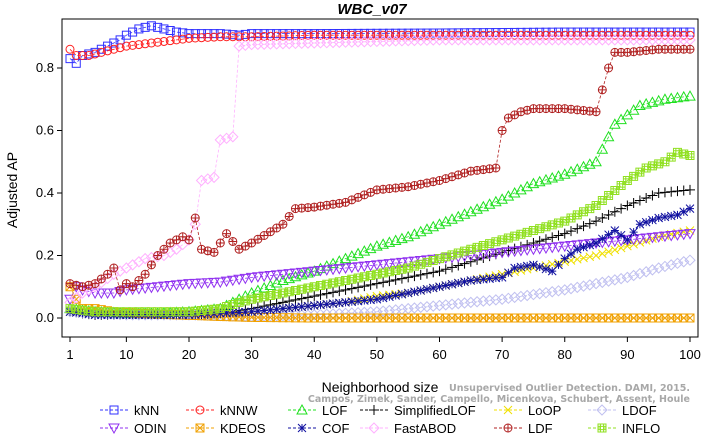 The height and width of the screenshot is (434, 702). Describe the element at coordinates (129, 410) in the screenshot. I see `legend-item-knn: kNN` at that location.